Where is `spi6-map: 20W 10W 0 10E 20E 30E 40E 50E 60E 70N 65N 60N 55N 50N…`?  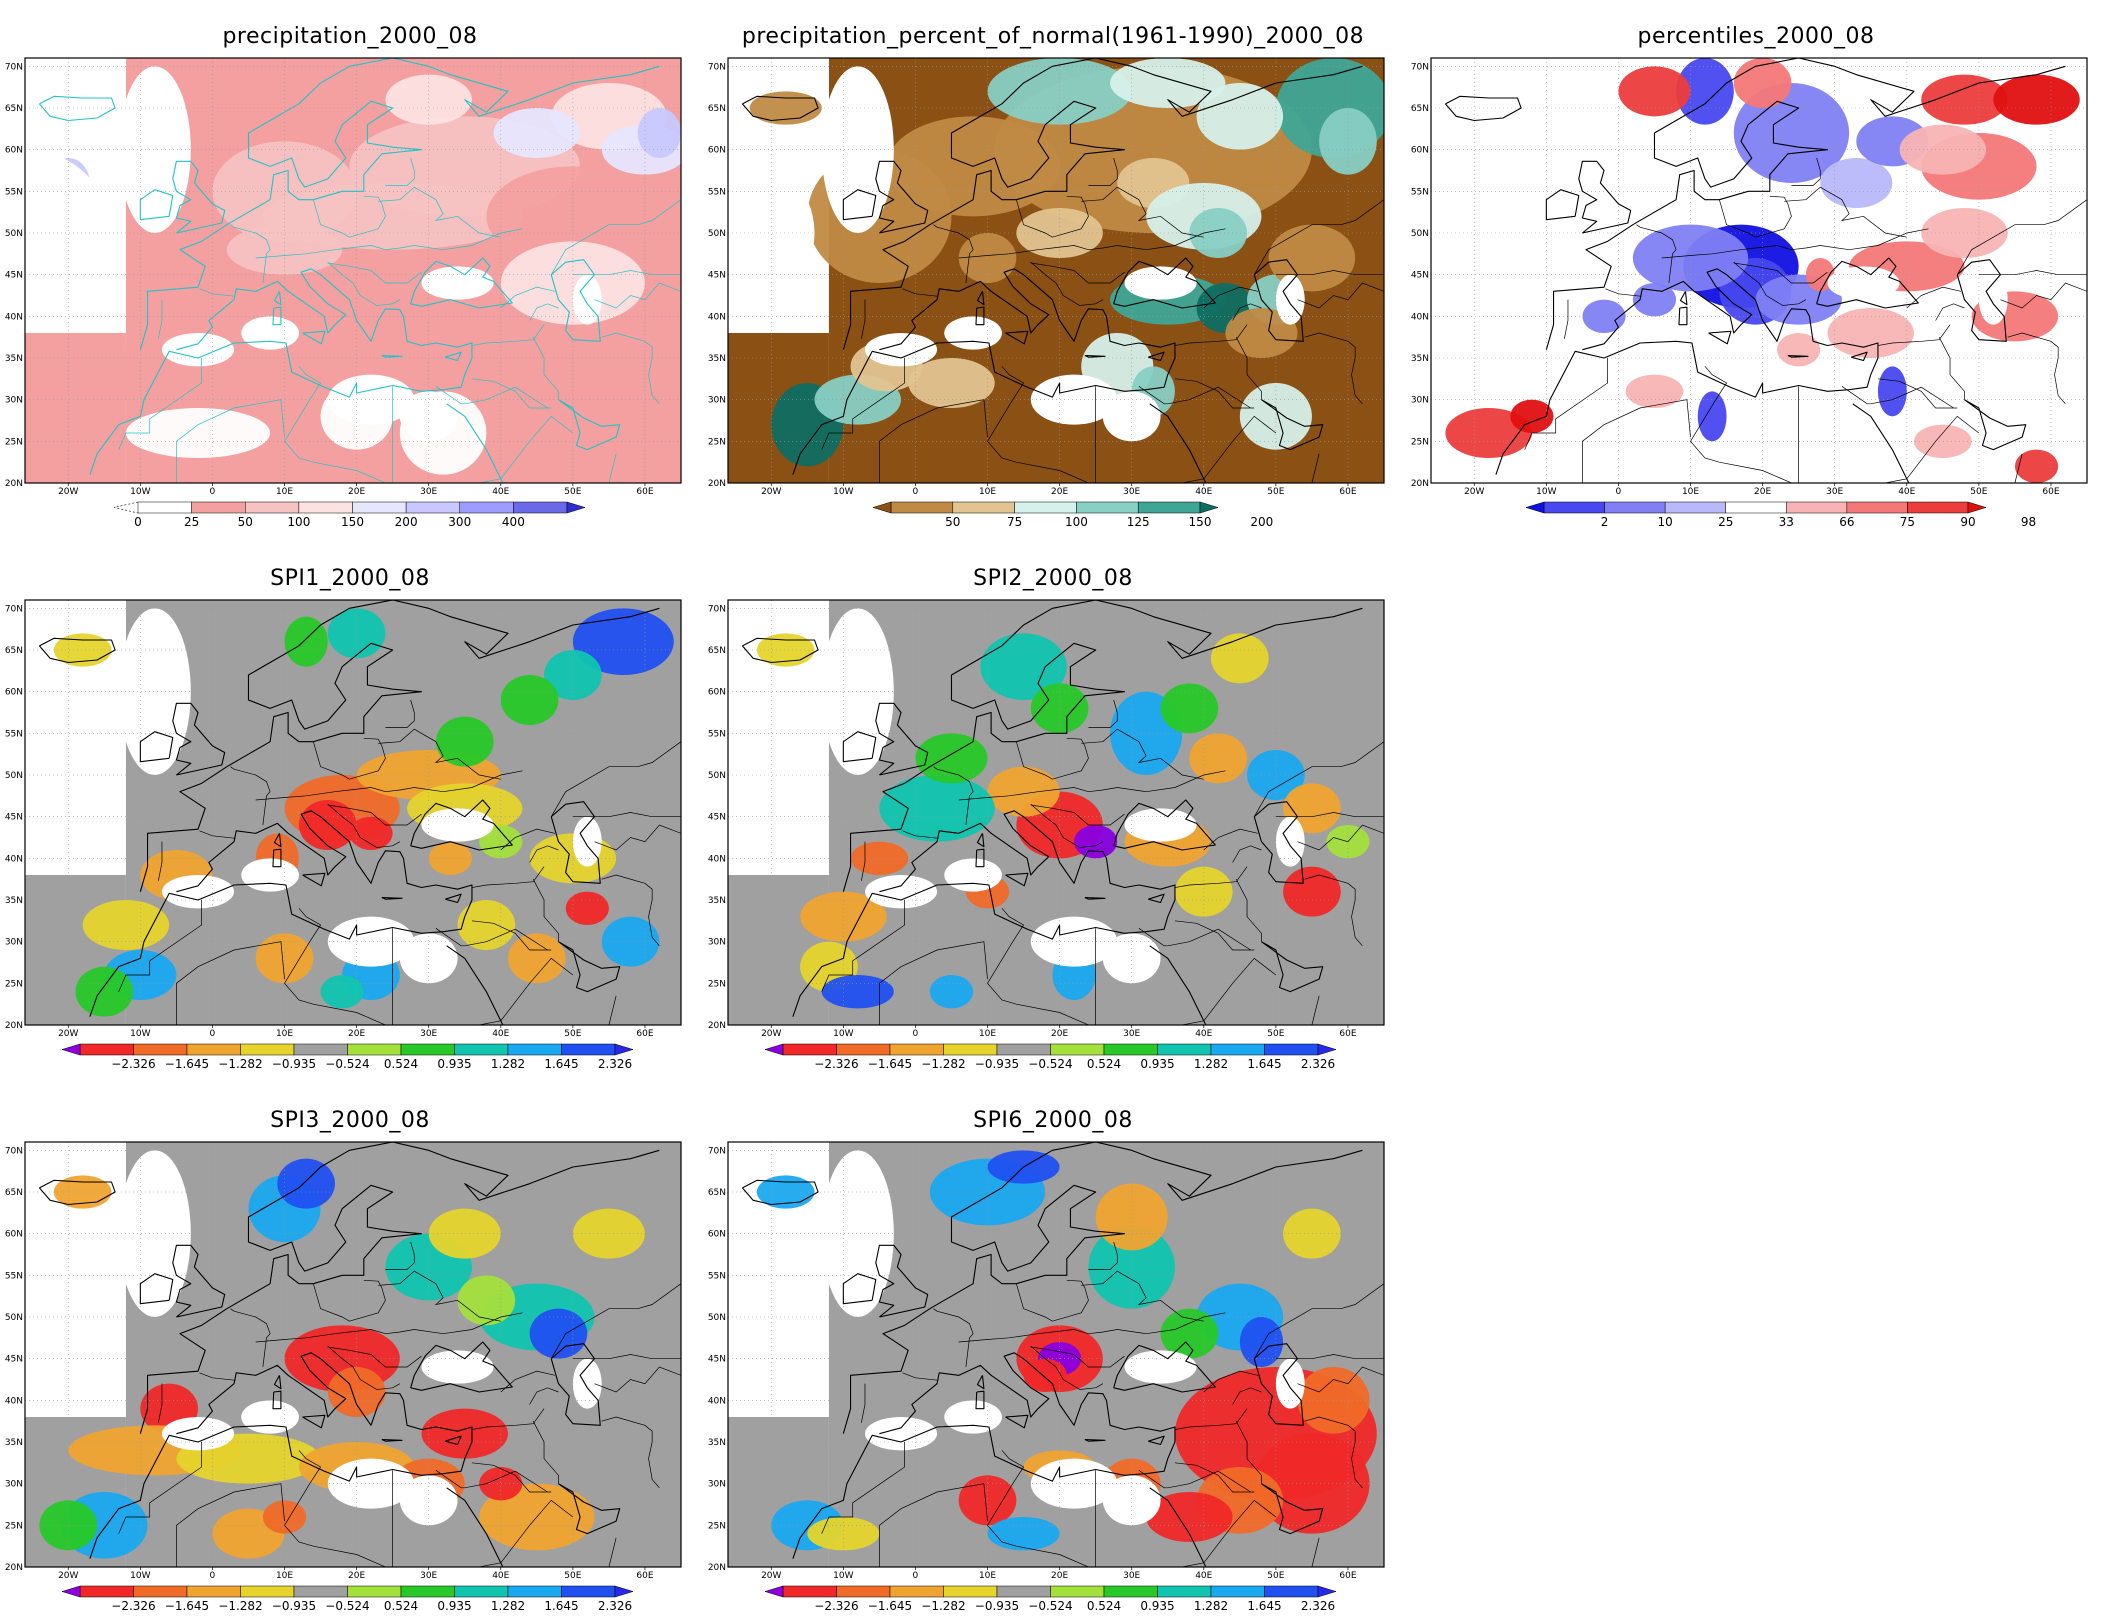
spi6-map: 20W 10W 0 10E 20E 30E 40E 50E 60E 70N 65N 60N 55N 50N… is located at coordinates (1046, 1377).